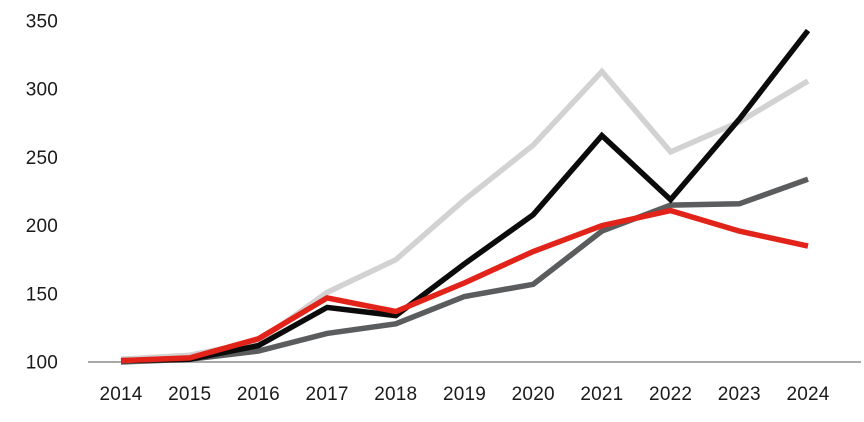 Image resolution: width=864 pixels, height=422 pixels. I want to click on y-tick-label: 200, so click(42, 226).